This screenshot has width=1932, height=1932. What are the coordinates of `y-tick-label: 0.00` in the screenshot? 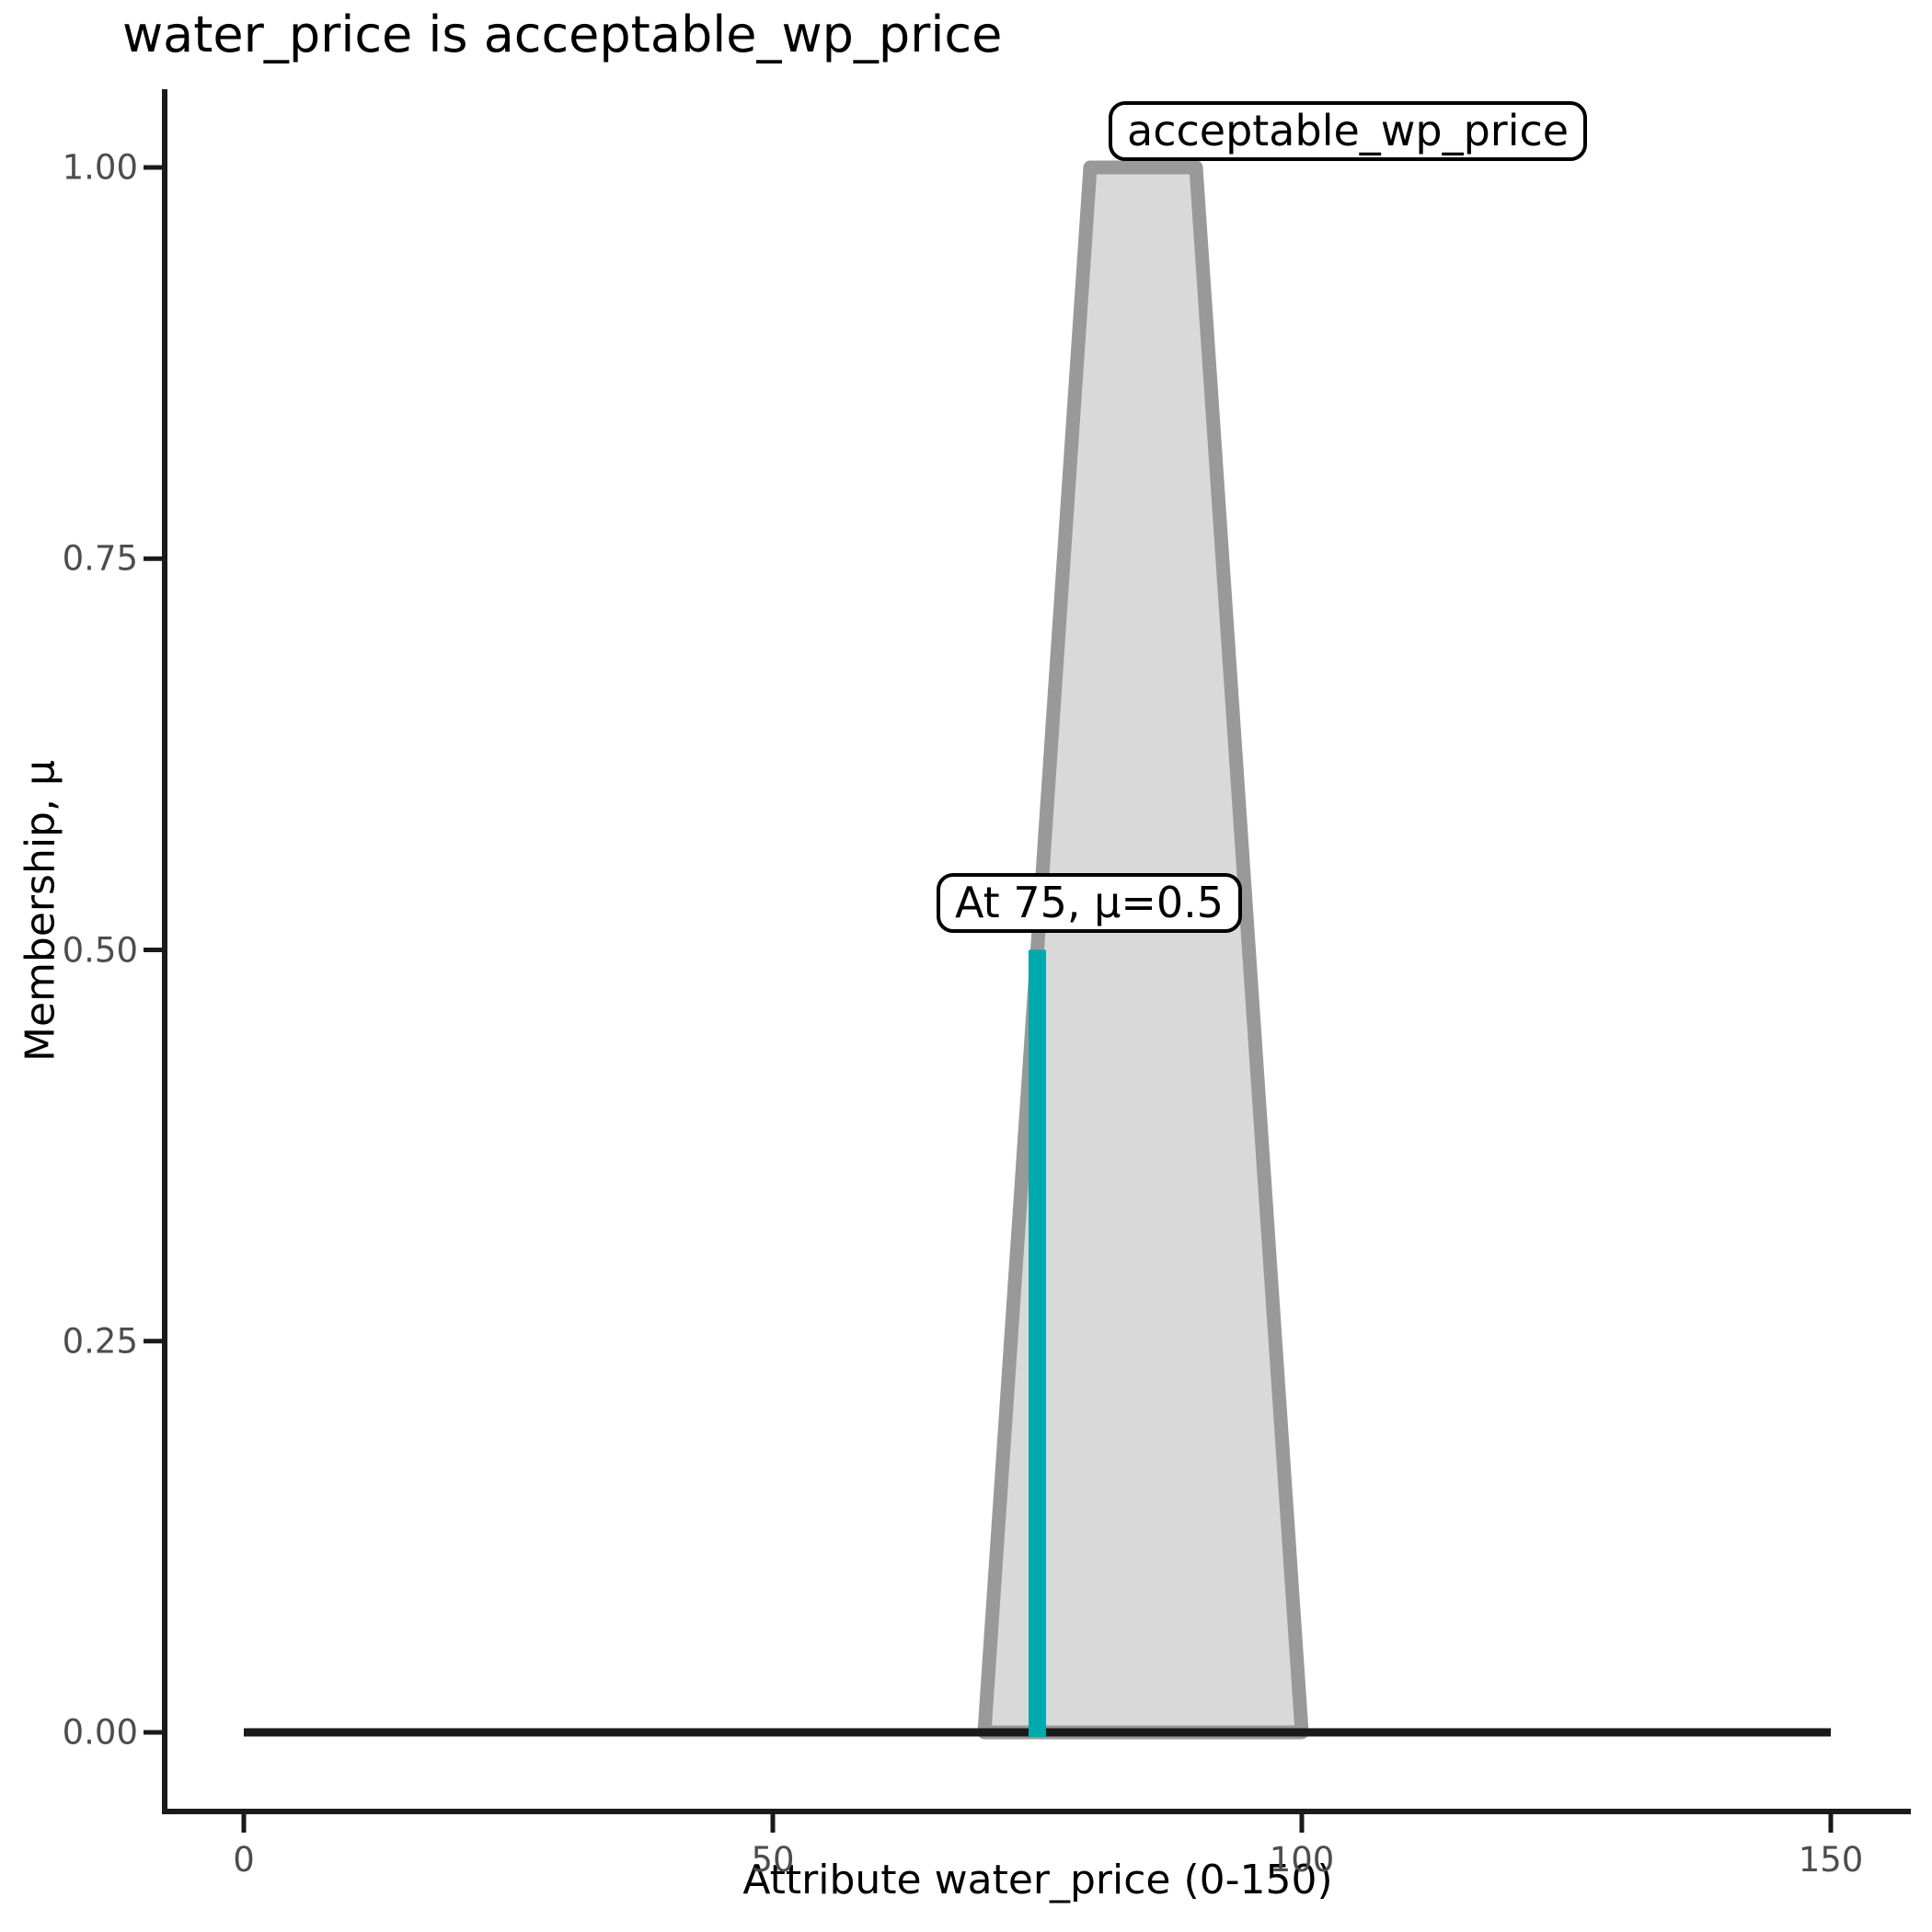 It's located at (100, 1732).